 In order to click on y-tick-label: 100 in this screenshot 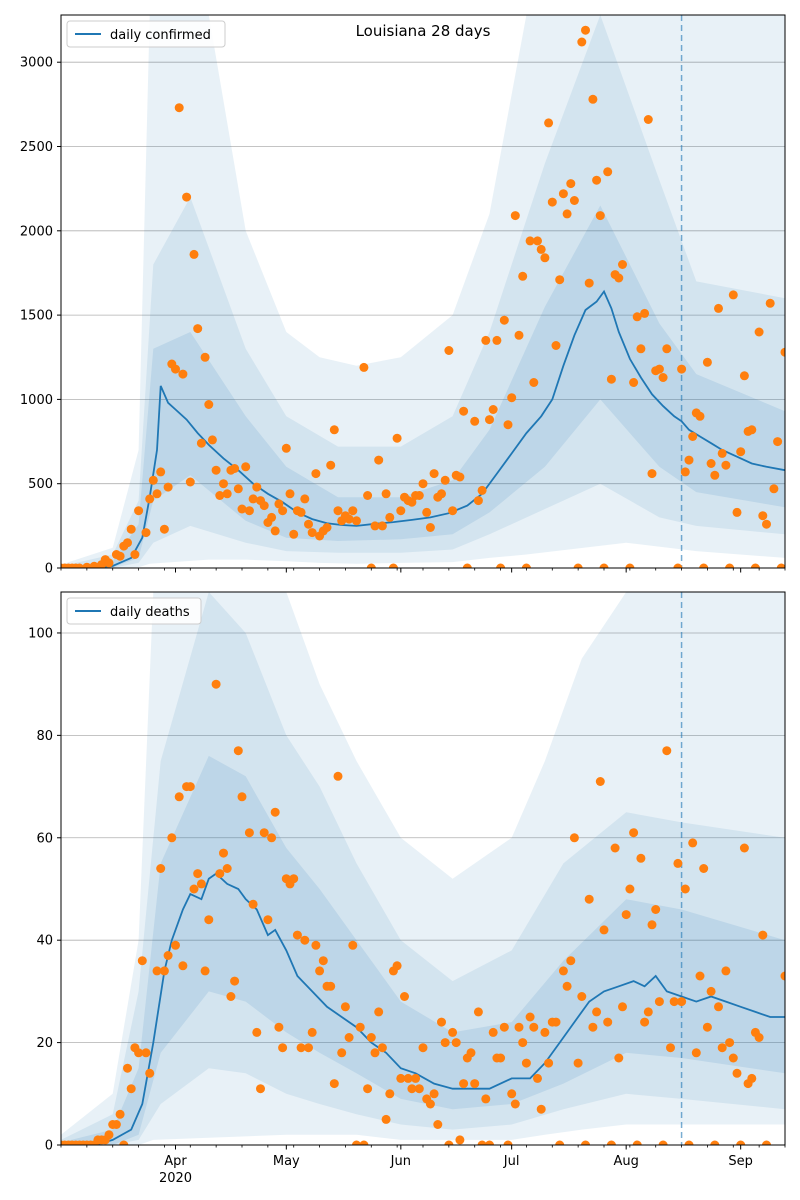, I will do `click(40, 633)`.